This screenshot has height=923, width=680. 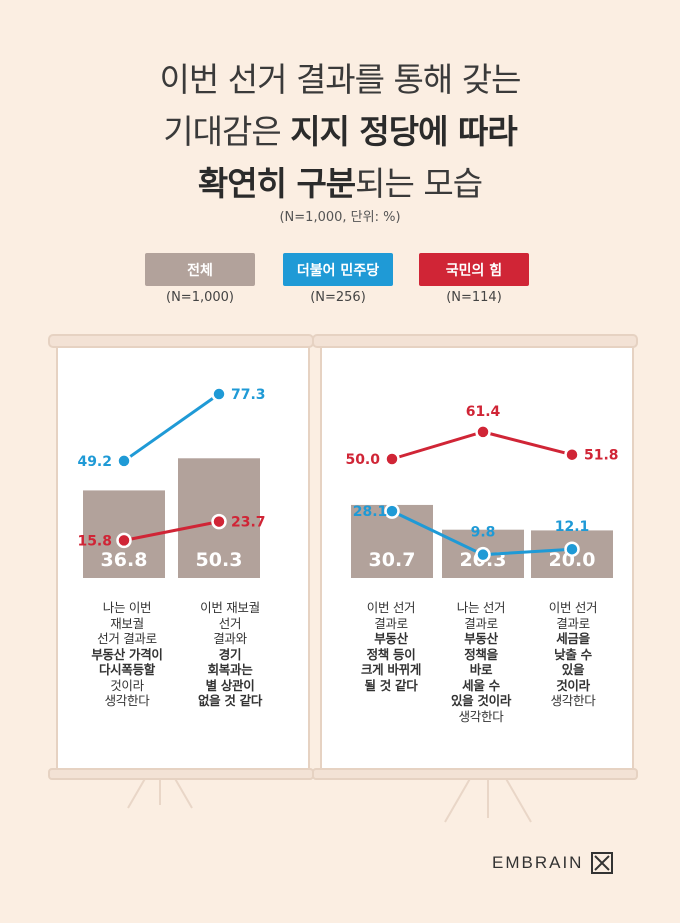 I want to click on title-line-2-bold: 지지 정당에 따라, so click(x=403, y=131).